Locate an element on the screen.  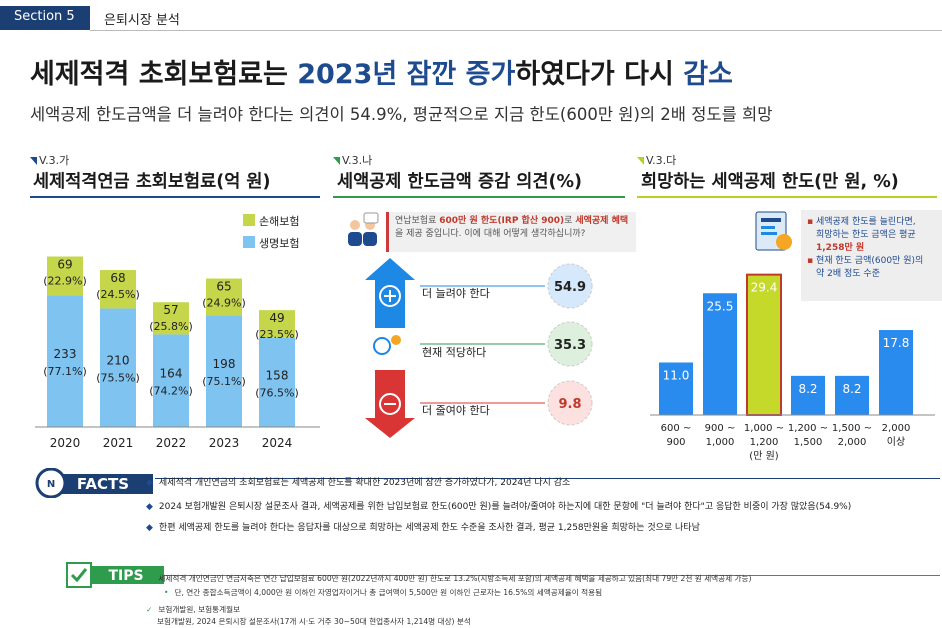
value-label-nonlife: 57 is located at coordinates (170, 310).